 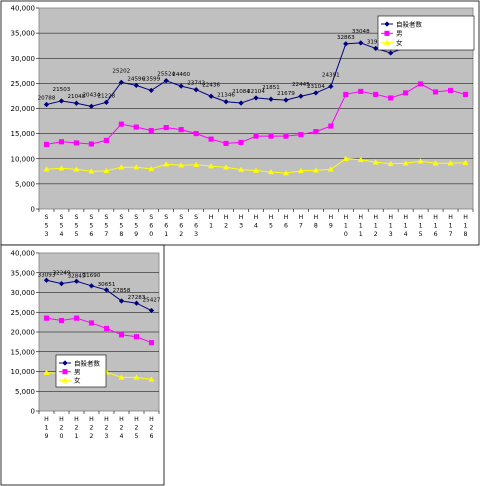 I want to click on data-label: 27858, so click(x=122, y=291).